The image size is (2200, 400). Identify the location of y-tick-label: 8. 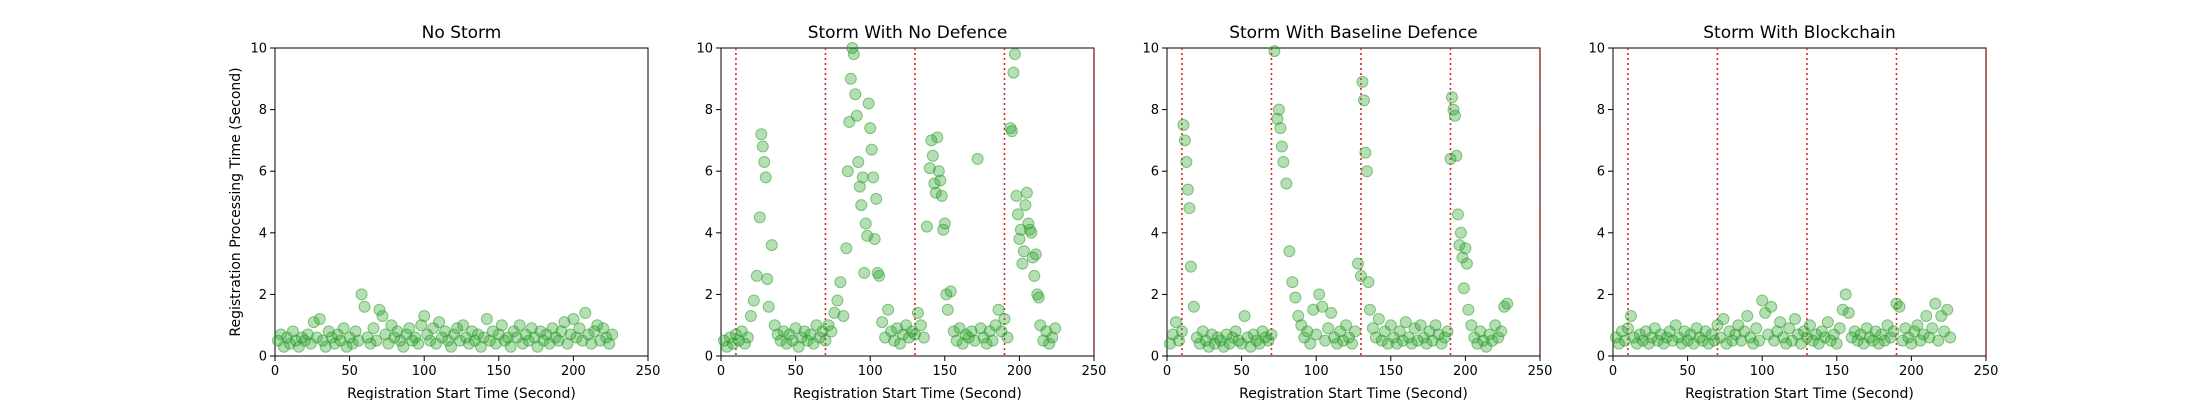
(263, 110).